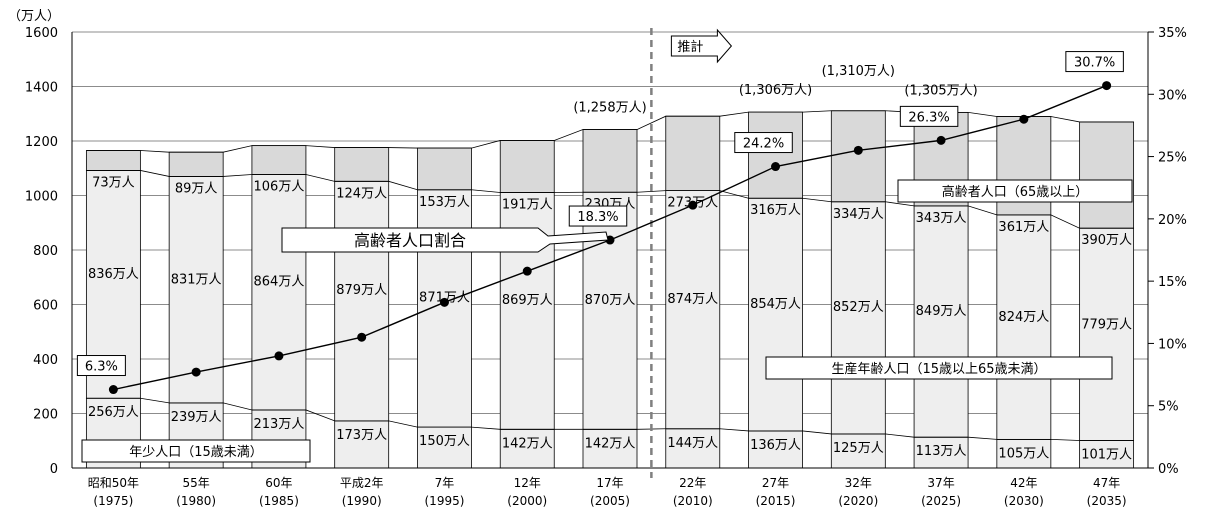 The width and height of the screenshot is (1209, 514). What do you see at coordinates (775, 90) in the screenshot?
I see `total-label: (1,306万人)` at bounding box center [775, 90].